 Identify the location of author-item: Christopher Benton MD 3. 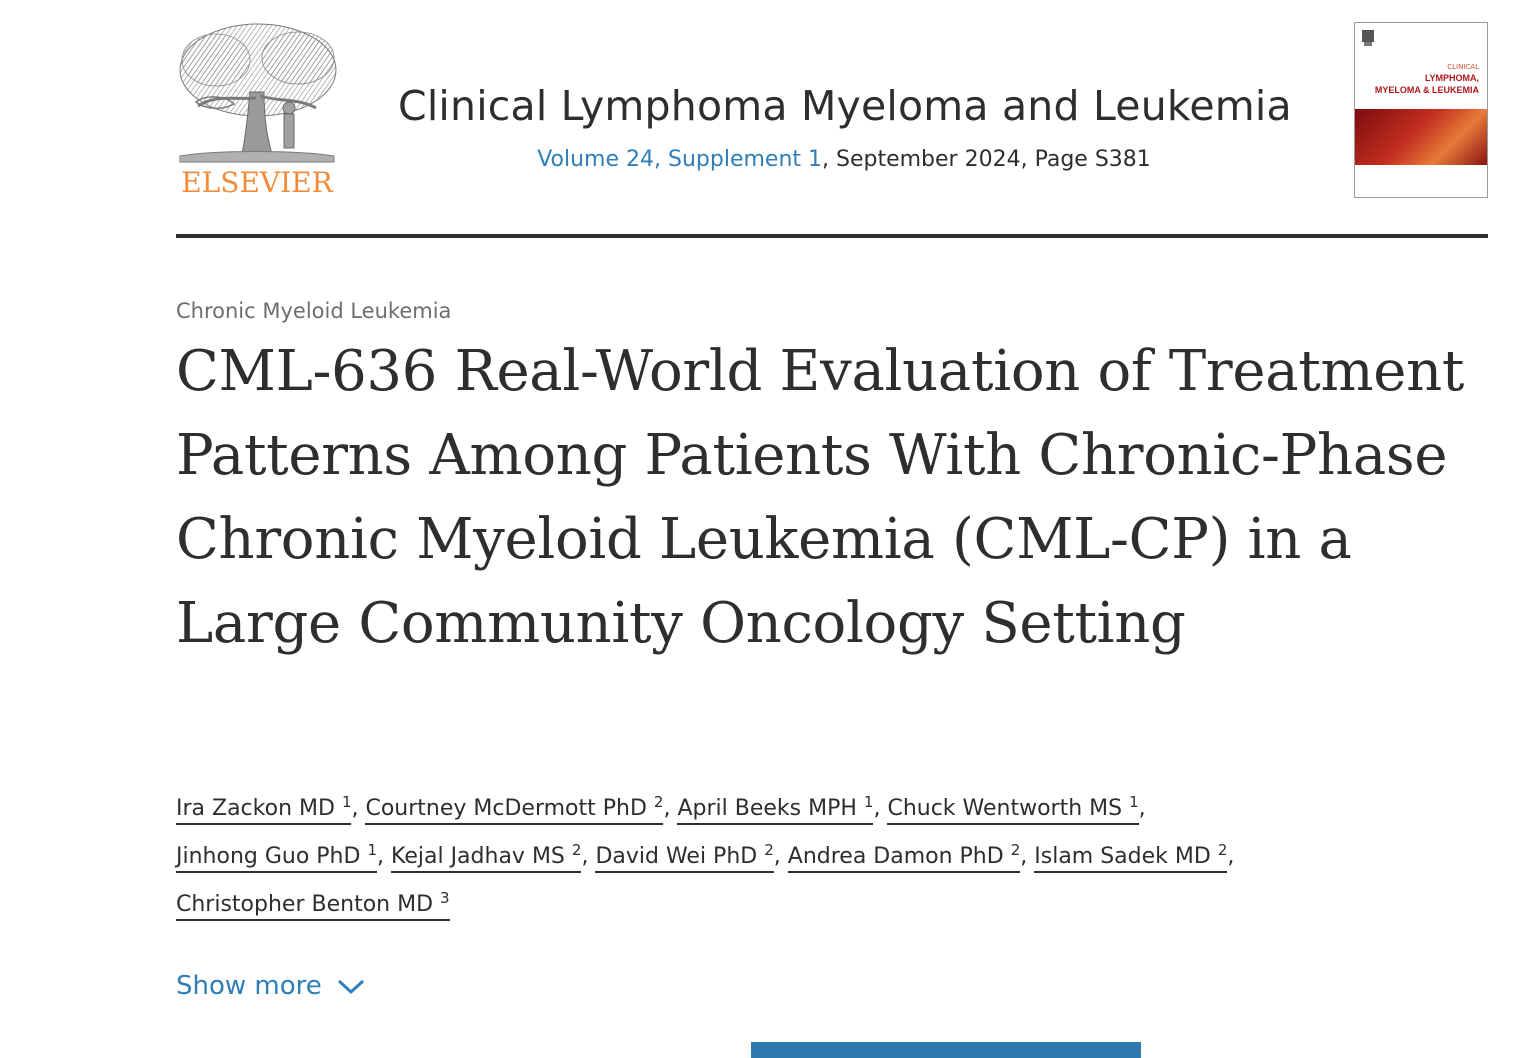
(313, 905).